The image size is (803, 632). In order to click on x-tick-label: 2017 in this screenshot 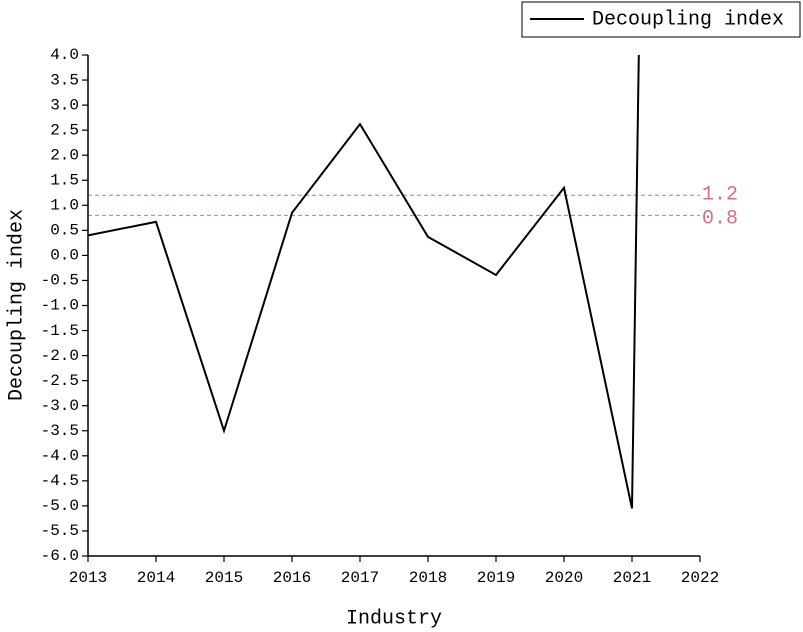, I will do `click(360, 578)`.